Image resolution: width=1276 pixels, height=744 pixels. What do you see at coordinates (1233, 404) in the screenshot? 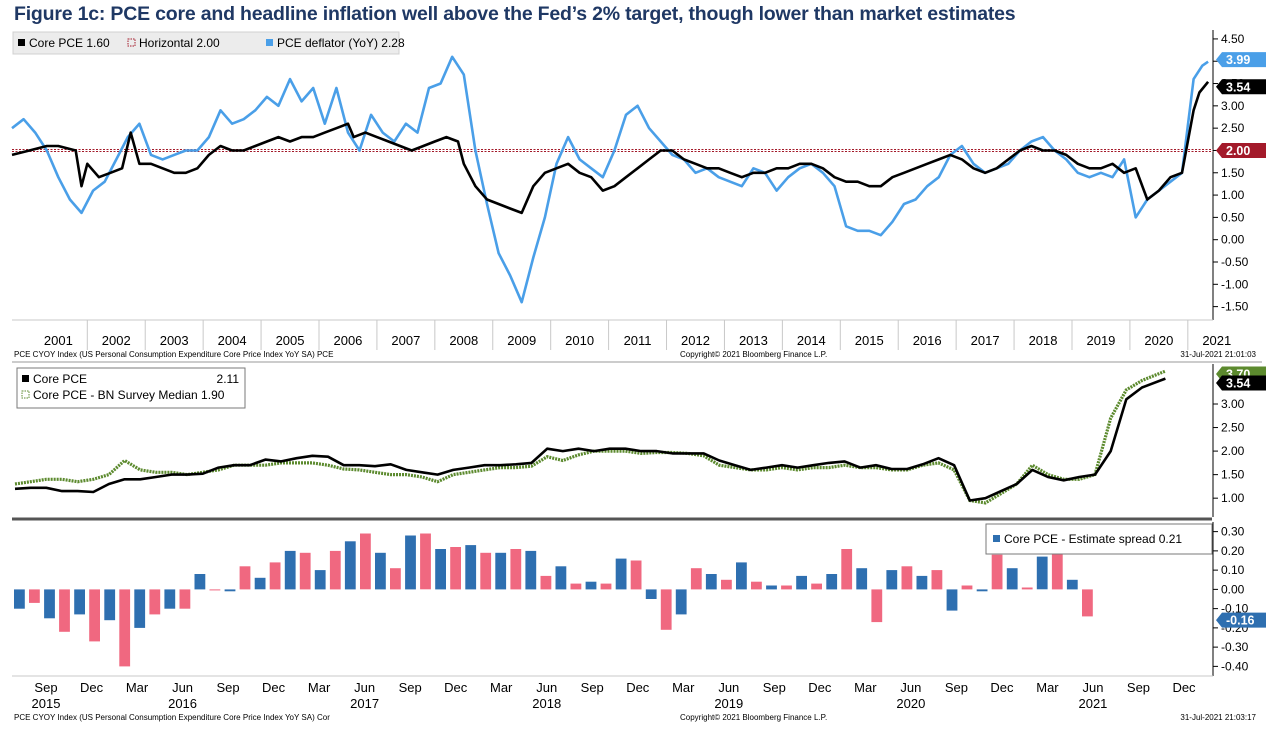
I see `mid-y-tick-label: 3.00` at bounding box center [1233, 404].